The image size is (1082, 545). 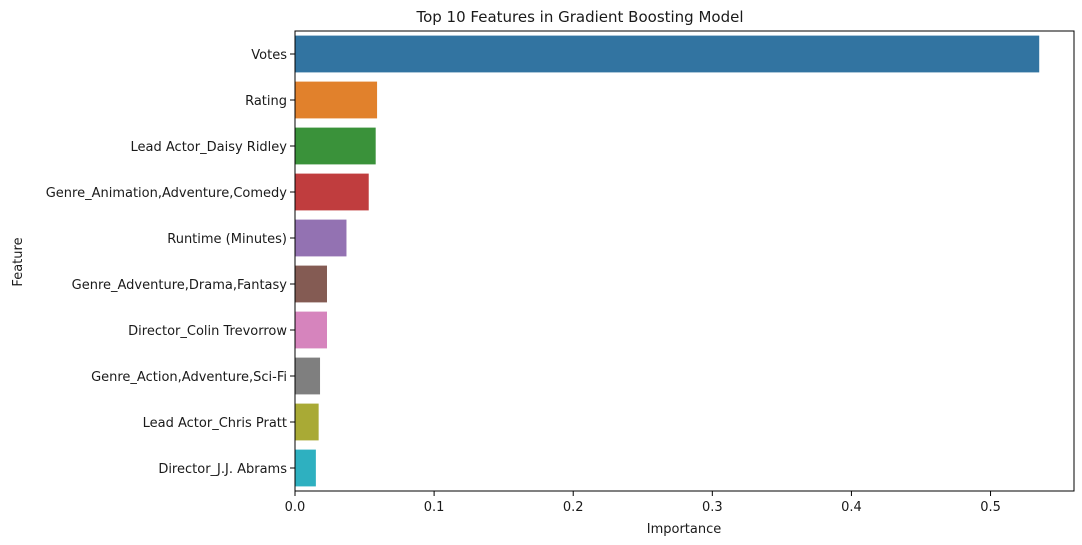 What do you see at coordinates (207, 331) in the screenshot?
I see `y-tick-label: Director_Colin Trevorrow` at bounding box center [207, 331].